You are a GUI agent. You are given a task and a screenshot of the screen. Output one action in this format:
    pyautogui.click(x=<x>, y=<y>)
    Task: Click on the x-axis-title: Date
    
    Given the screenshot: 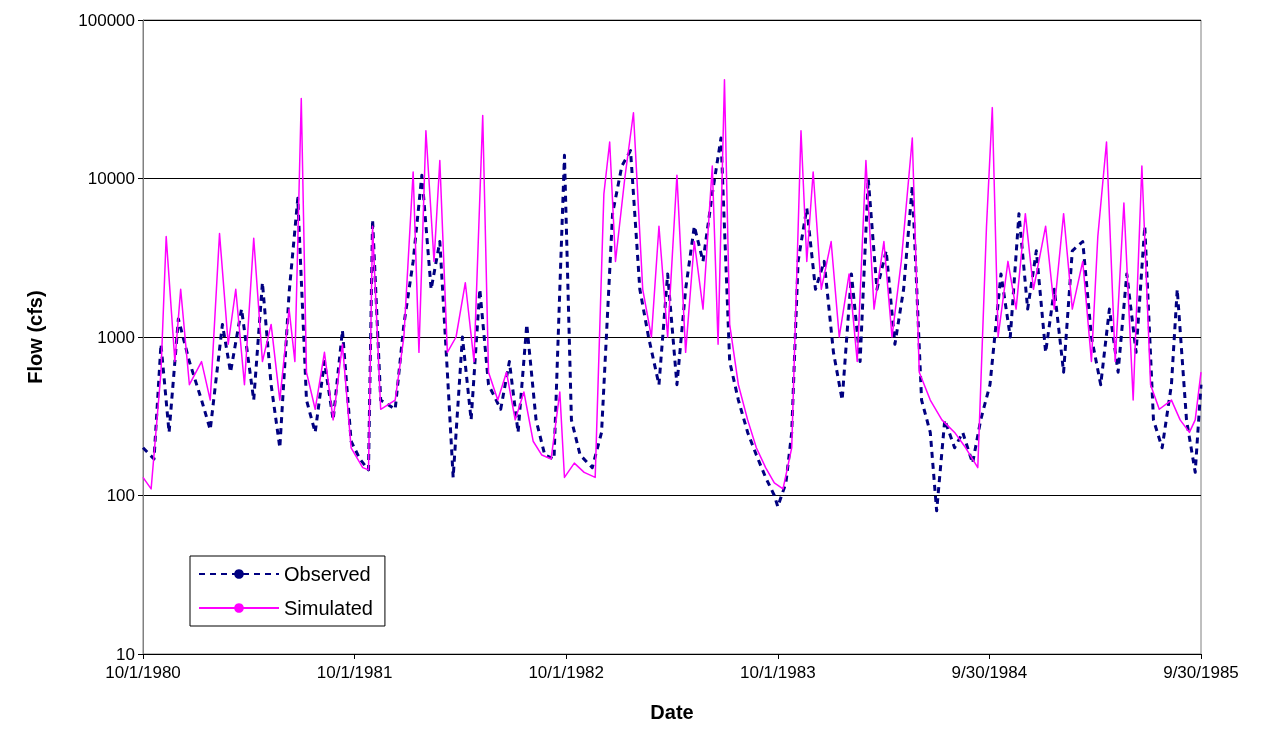 What is the action you would take?
    pyautogui.click(x=672, y=712)
    